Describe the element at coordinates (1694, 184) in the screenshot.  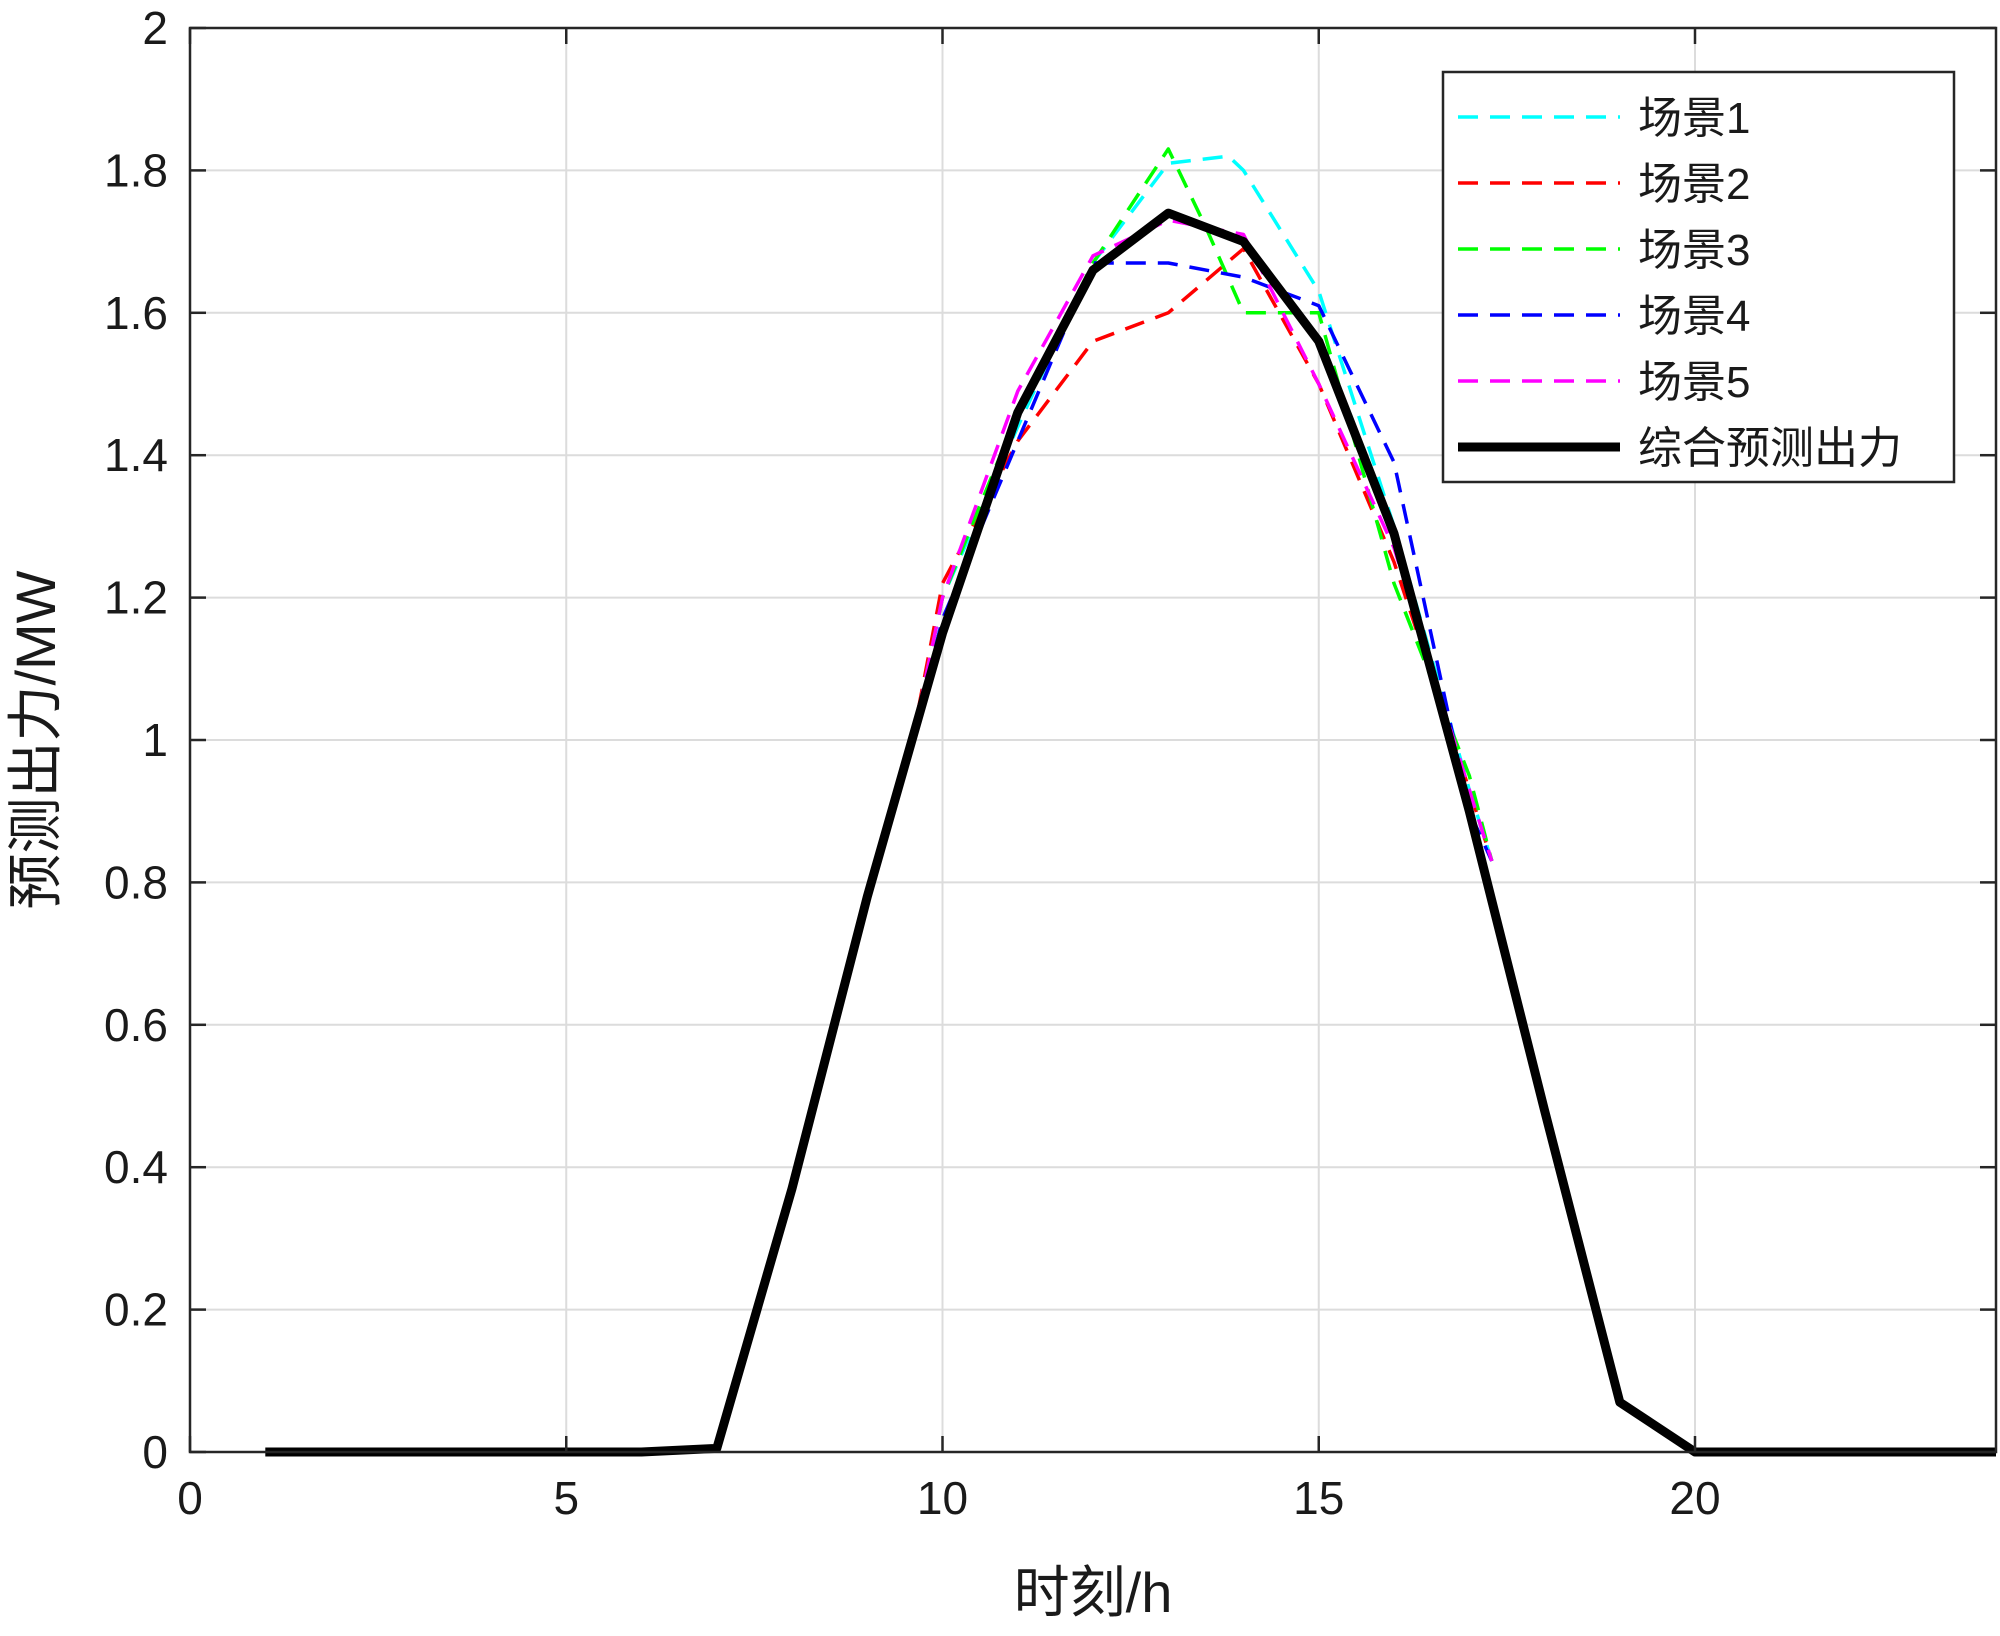
I see `legend-label-2: 场景2` at that location.